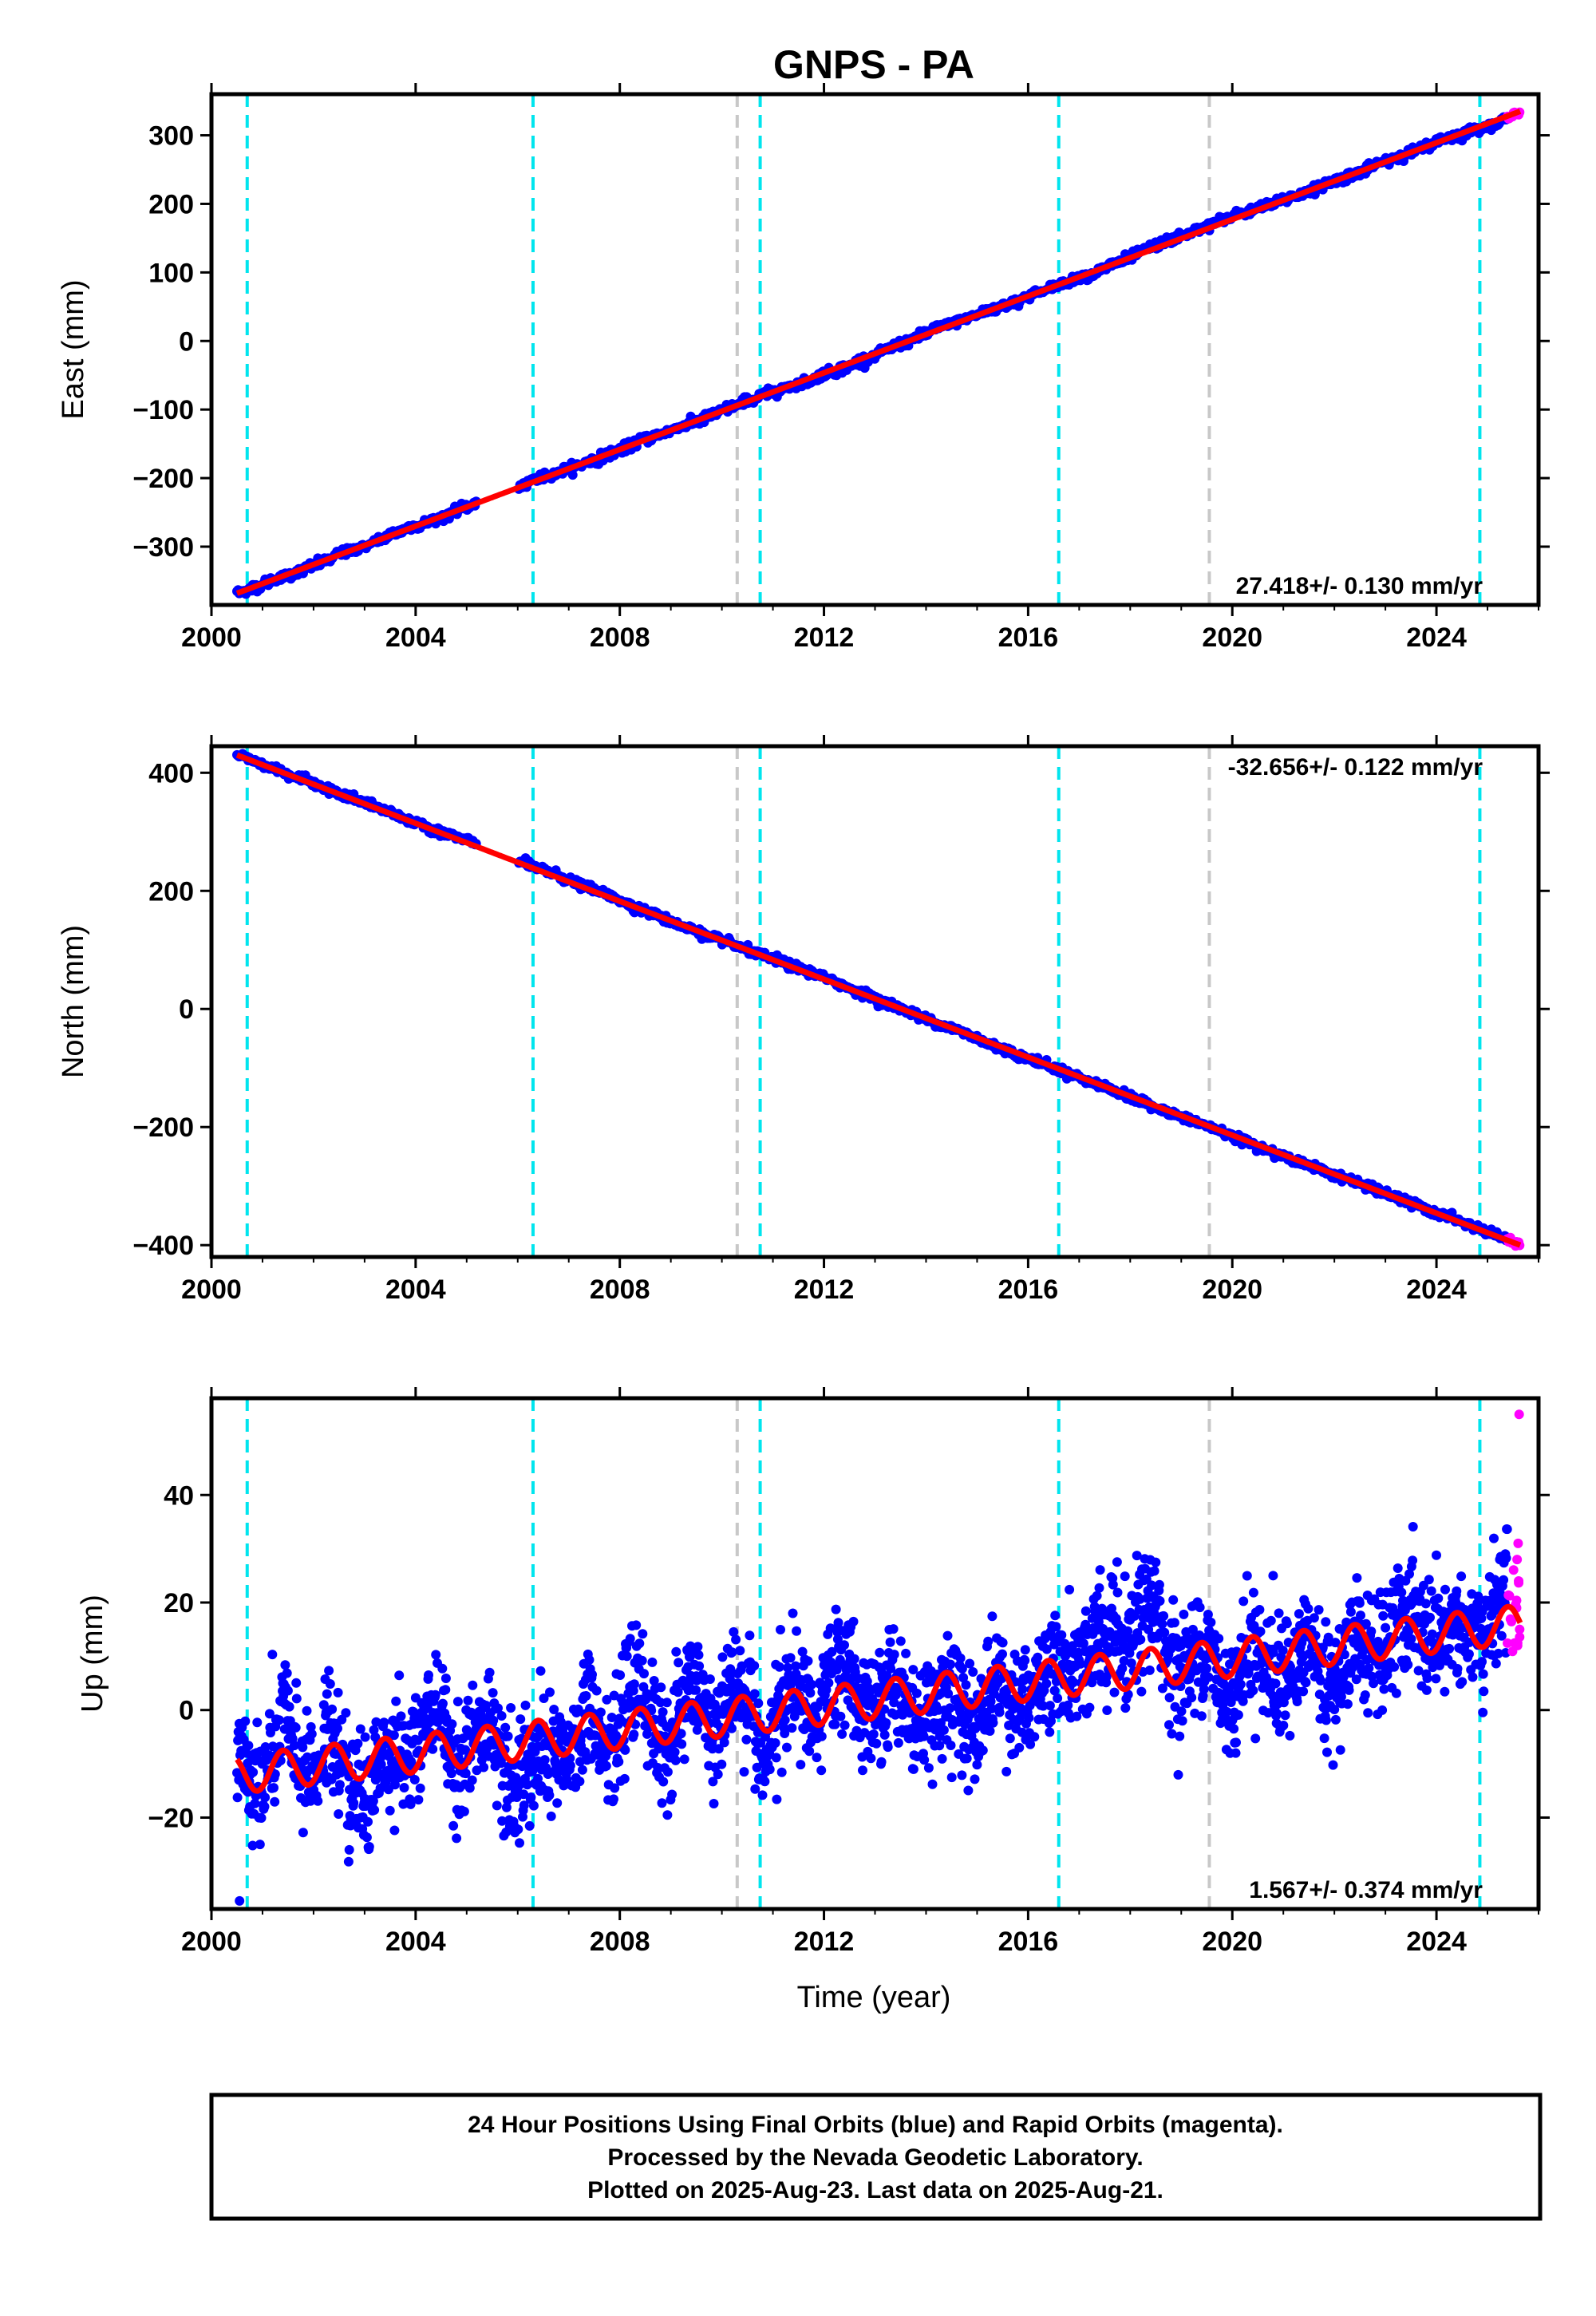 The width and height of the screenshot is (1596, 2316). I want to click on chart-title: GNPS - PA, so click(873, 64).